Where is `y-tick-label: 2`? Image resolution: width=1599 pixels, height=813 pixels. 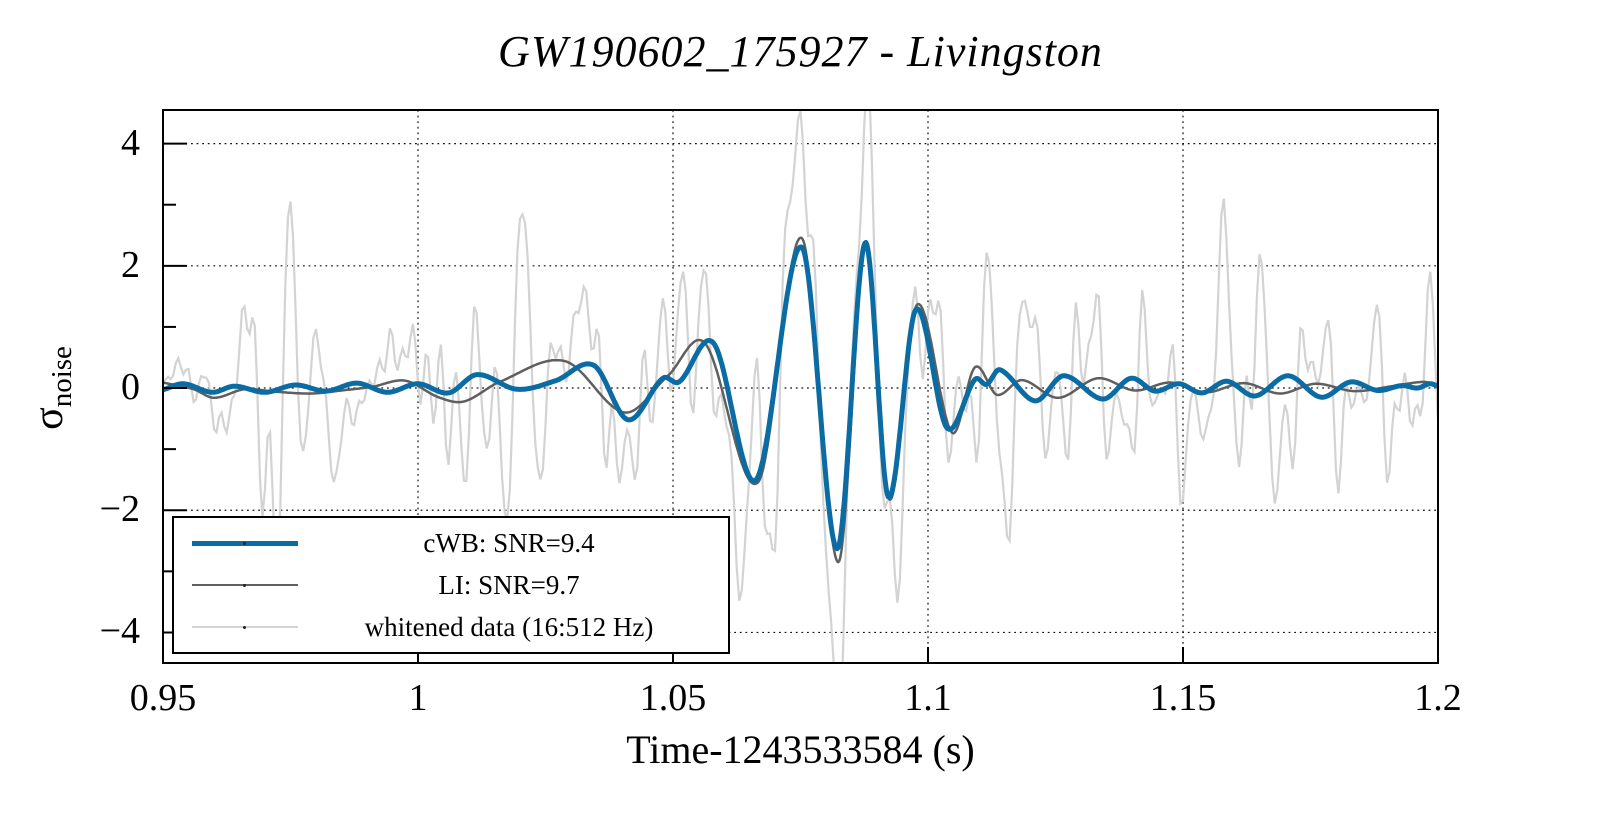
y-tick-label: 2 is located at coordinates (130, 264).